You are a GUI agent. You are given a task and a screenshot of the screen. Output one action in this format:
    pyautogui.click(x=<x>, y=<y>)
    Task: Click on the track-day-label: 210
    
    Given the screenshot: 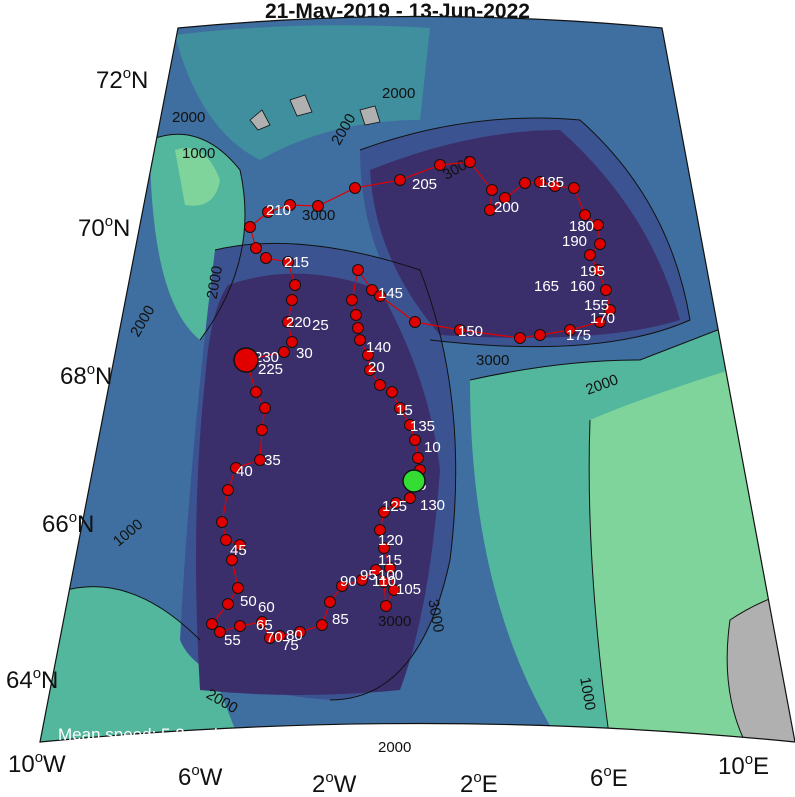 What is the action you would take?
    pyautogui.click(x=278, y=210)
    